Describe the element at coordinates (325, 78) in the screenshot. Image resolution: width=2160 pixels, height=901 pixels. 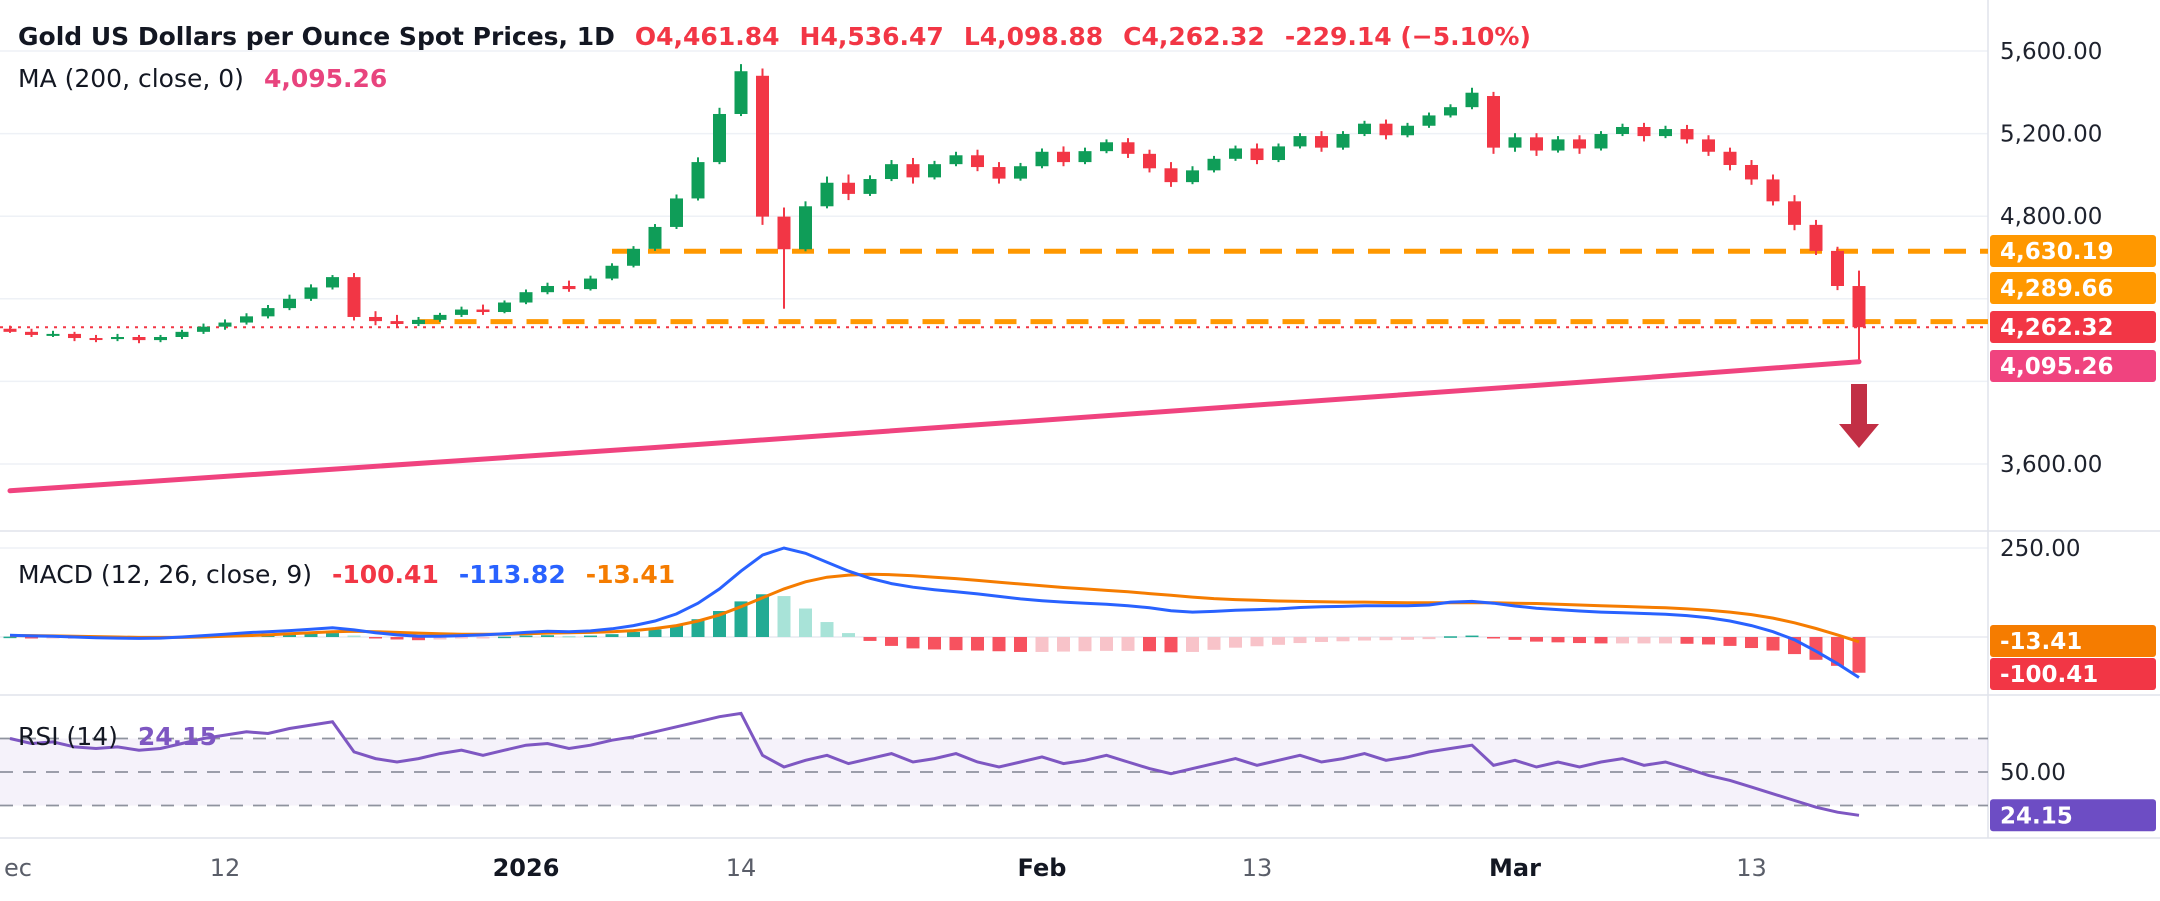
I see `ma-value: 4,095.26` at that location.